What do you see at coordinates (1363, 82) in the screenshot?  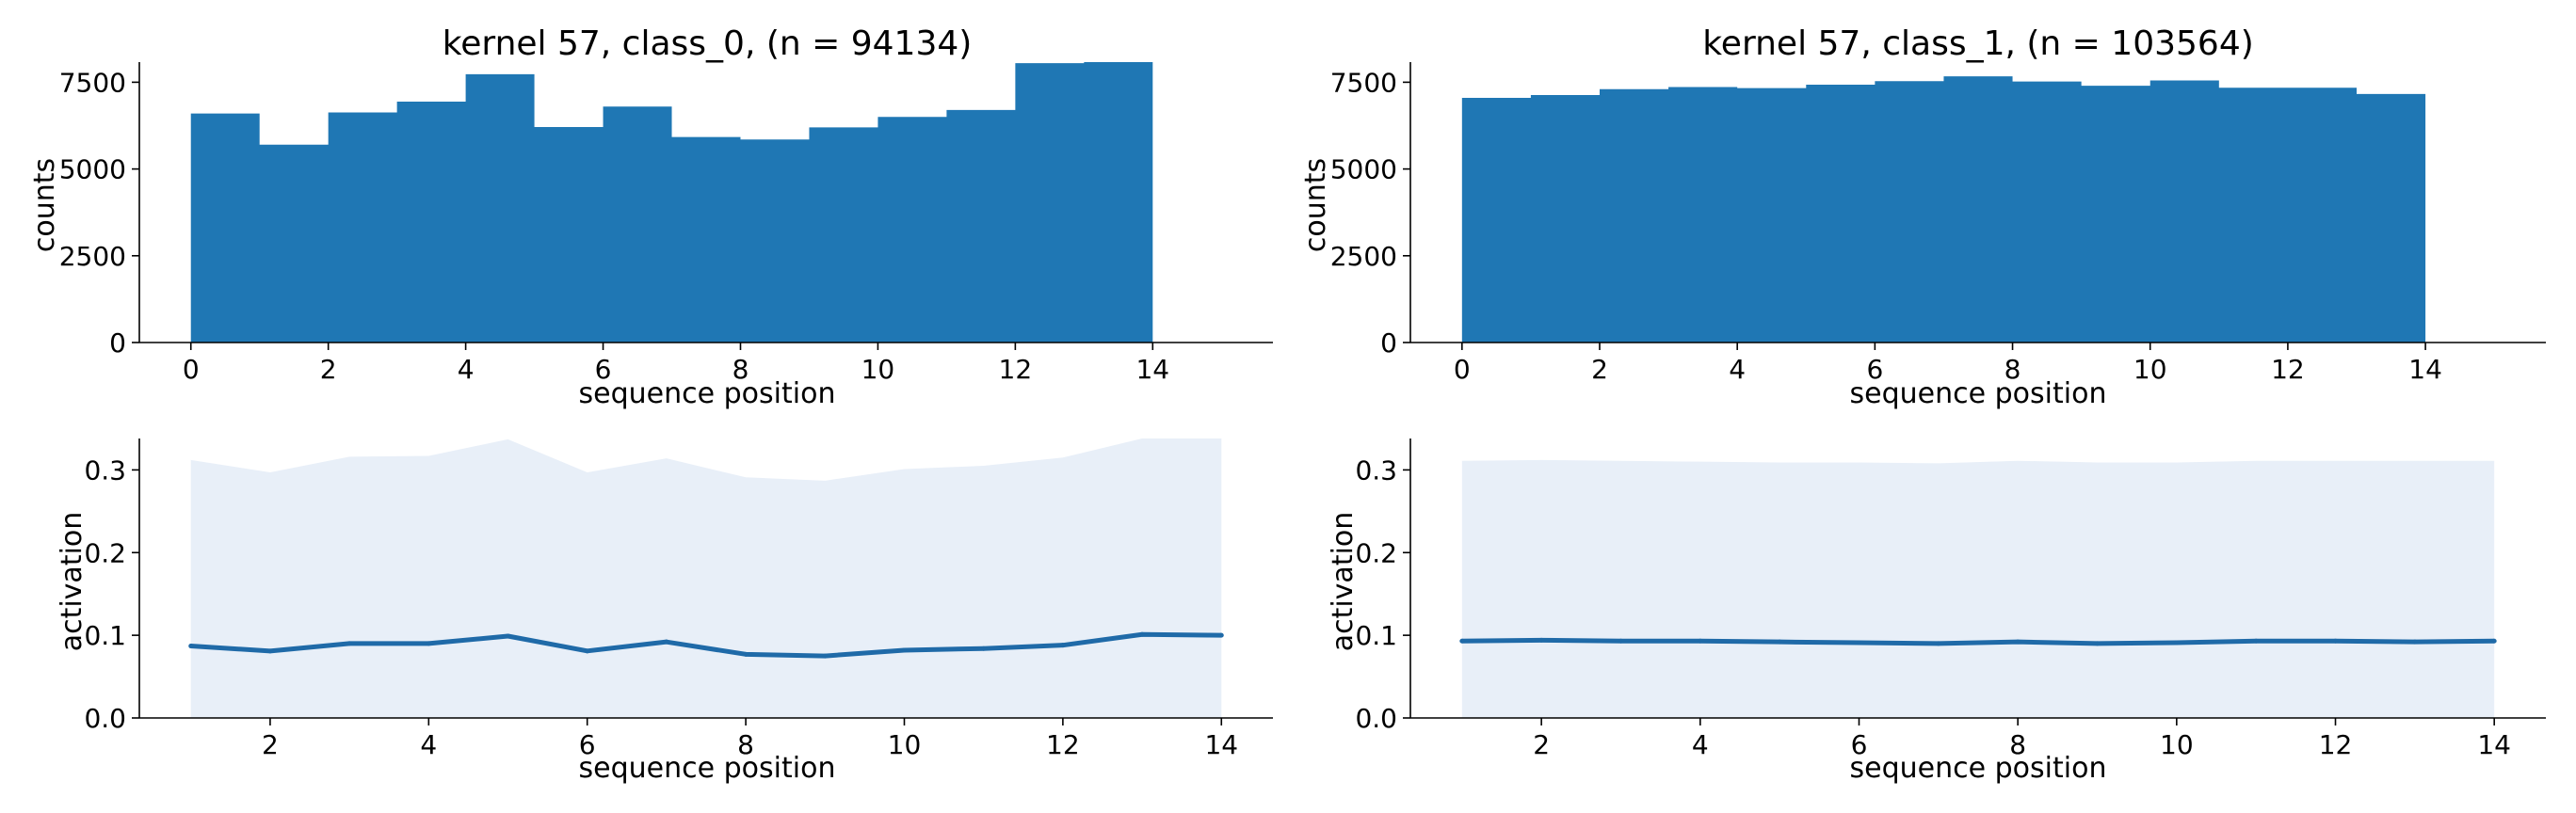 I see `y-tick-label: 7500` at bounding box center [1363, 82].